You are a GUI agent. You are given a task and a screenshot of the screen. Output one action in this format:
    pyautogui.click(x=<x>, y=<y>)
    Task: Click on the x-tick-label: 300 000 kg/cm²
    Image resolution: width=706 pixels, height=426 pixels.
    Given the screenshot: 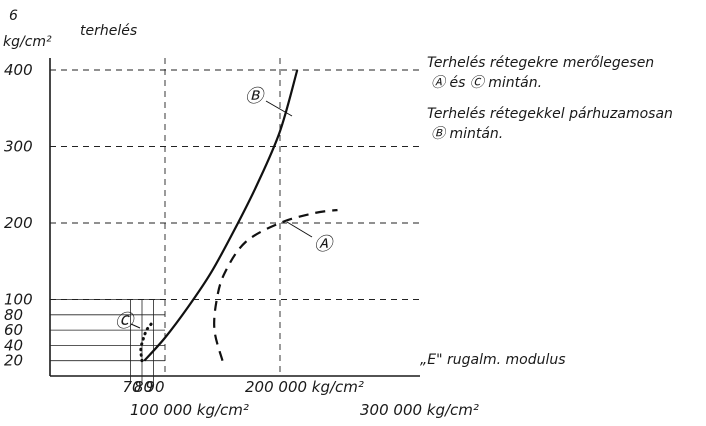 What is the action you would take?
    pyautogui.click(x=419, y=410)
    